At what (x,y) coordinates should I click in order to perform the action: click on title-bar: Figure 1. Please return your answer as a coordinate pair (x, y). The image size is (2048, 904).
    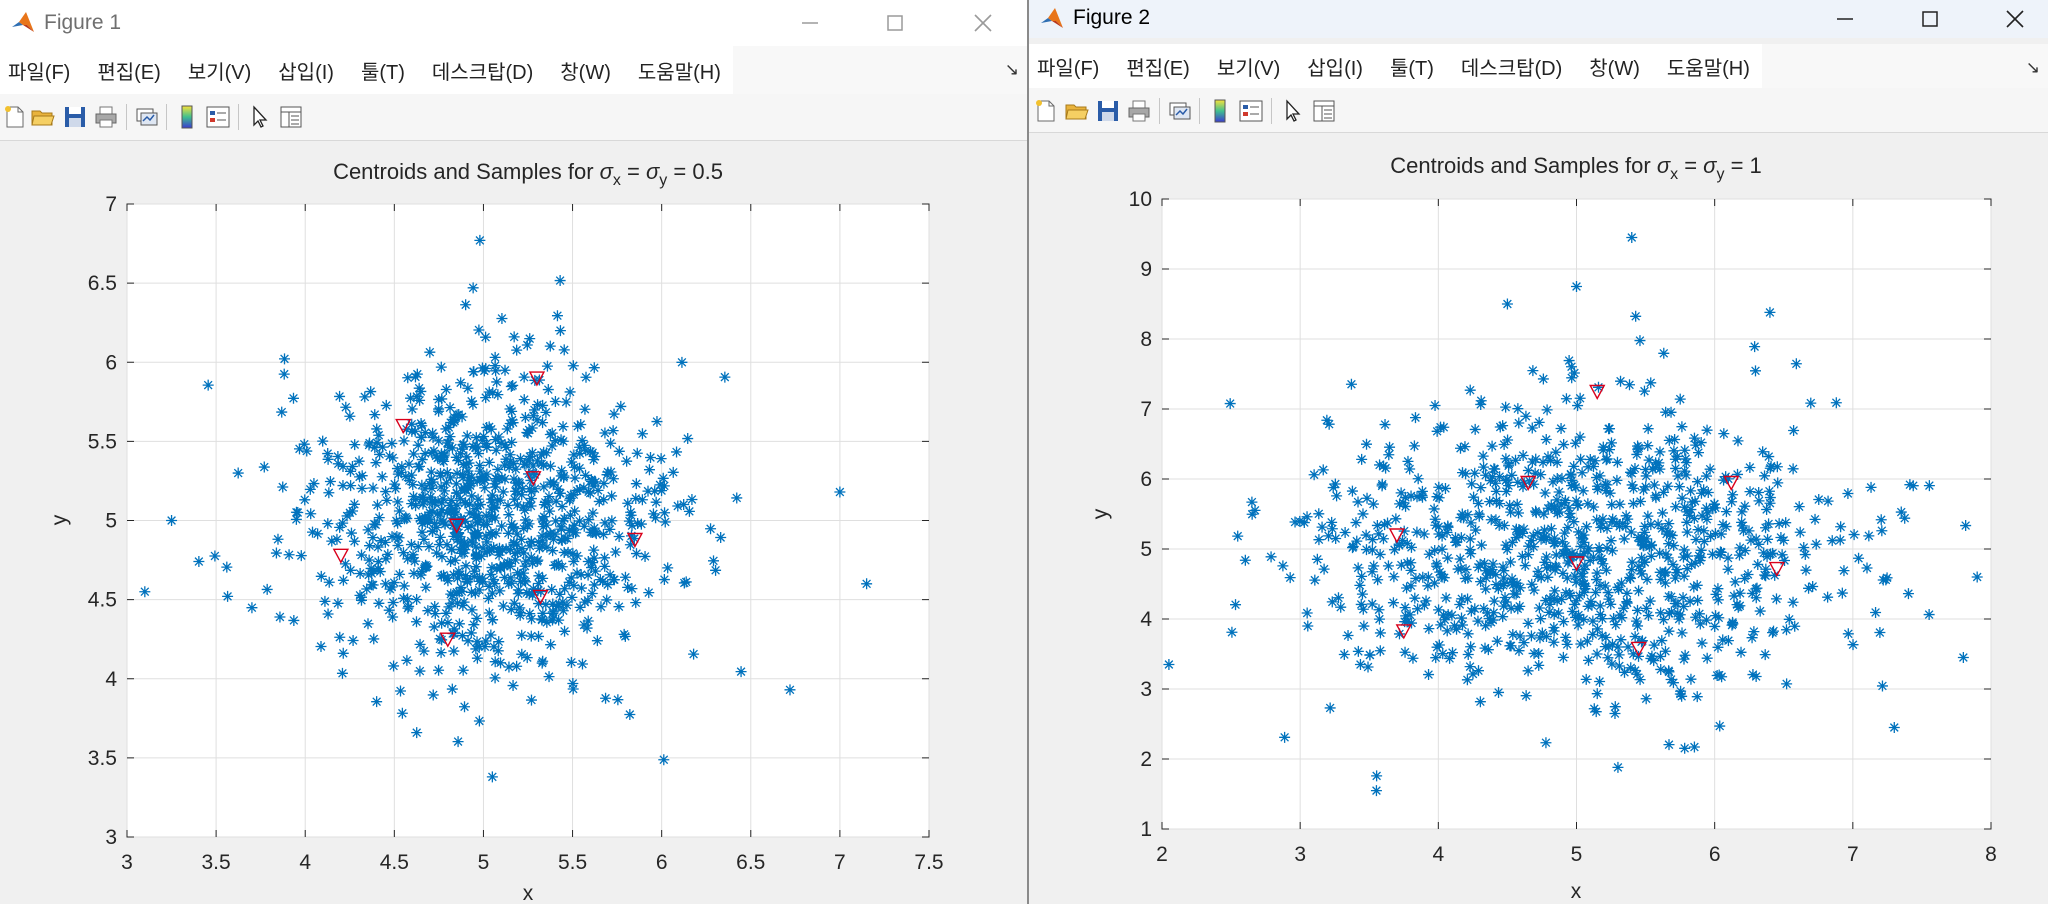
    Looking at the image, I should click on (513, 23).